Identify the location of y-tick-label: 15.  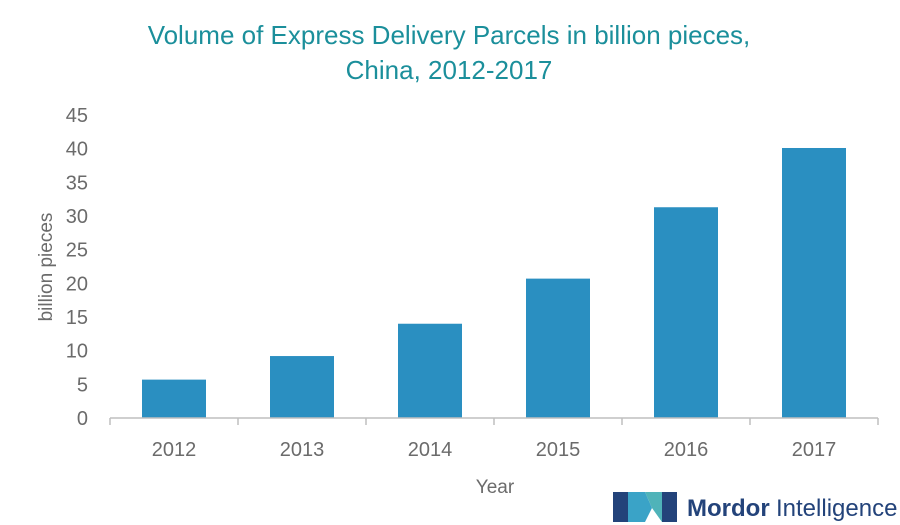
(77, 318).